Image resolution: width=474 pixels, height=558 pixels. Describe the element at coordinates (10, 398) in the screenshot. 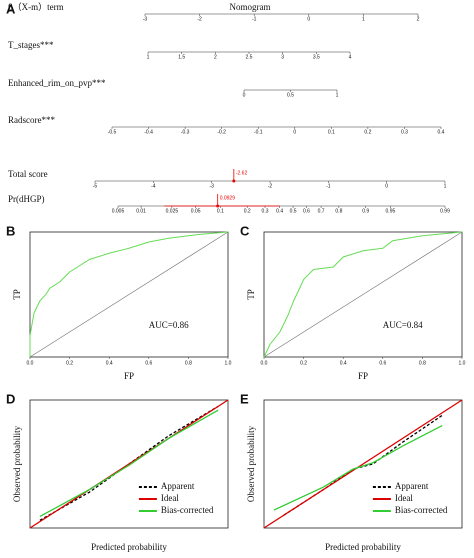

I see `panel-label: D` at that location.